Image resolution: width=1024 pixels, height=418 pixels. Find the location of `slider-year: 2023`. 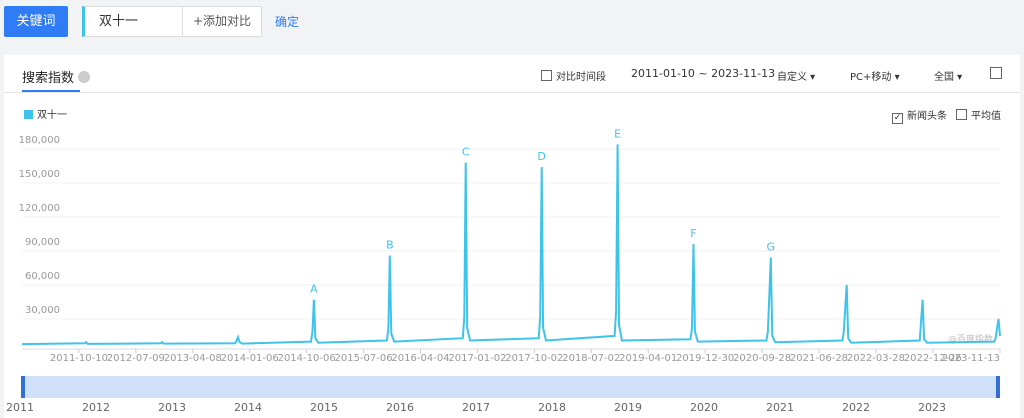

slider-year: 2023 is located at coordinates (932, 407).